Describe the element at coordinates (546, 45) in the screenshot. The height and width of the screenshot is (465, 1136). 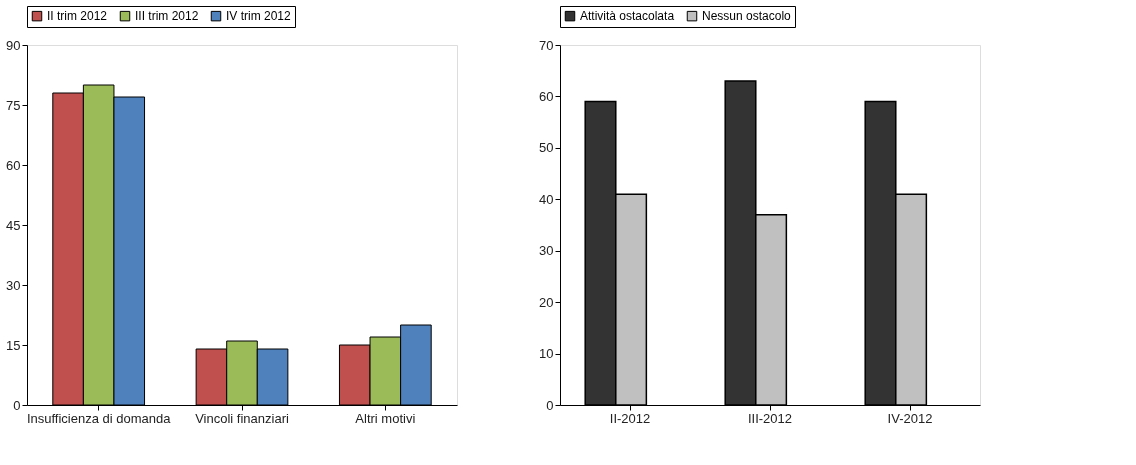
I see `y-tick-label: 70` at that location.